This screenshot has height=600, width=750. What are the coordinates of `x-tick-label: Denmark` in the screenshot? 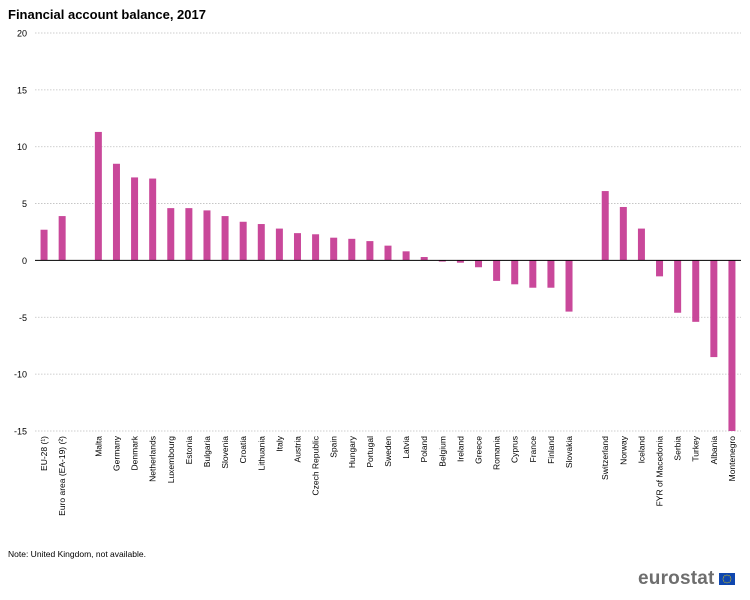 It's located at (135, 452).